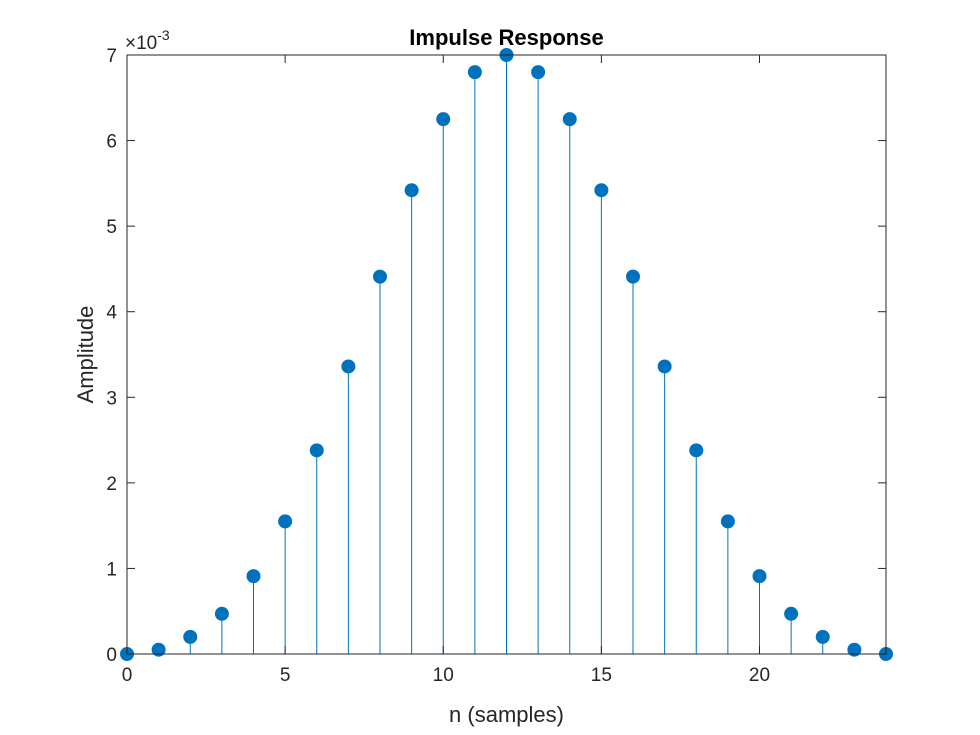 This screenshot has height=735, width=980. Describe the element at coordinates (506, 37) in the screenshot. I see `chart-title: Impulse Response` at that location.